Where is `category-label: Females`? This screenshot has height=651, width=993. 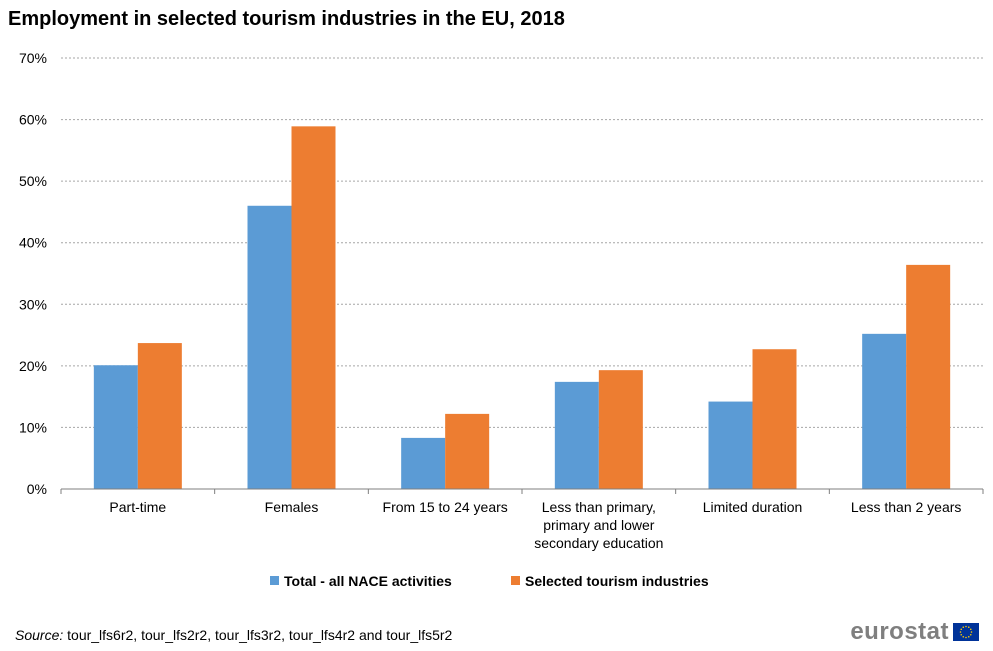
category-label: Females is located at coordinates (292, 507).